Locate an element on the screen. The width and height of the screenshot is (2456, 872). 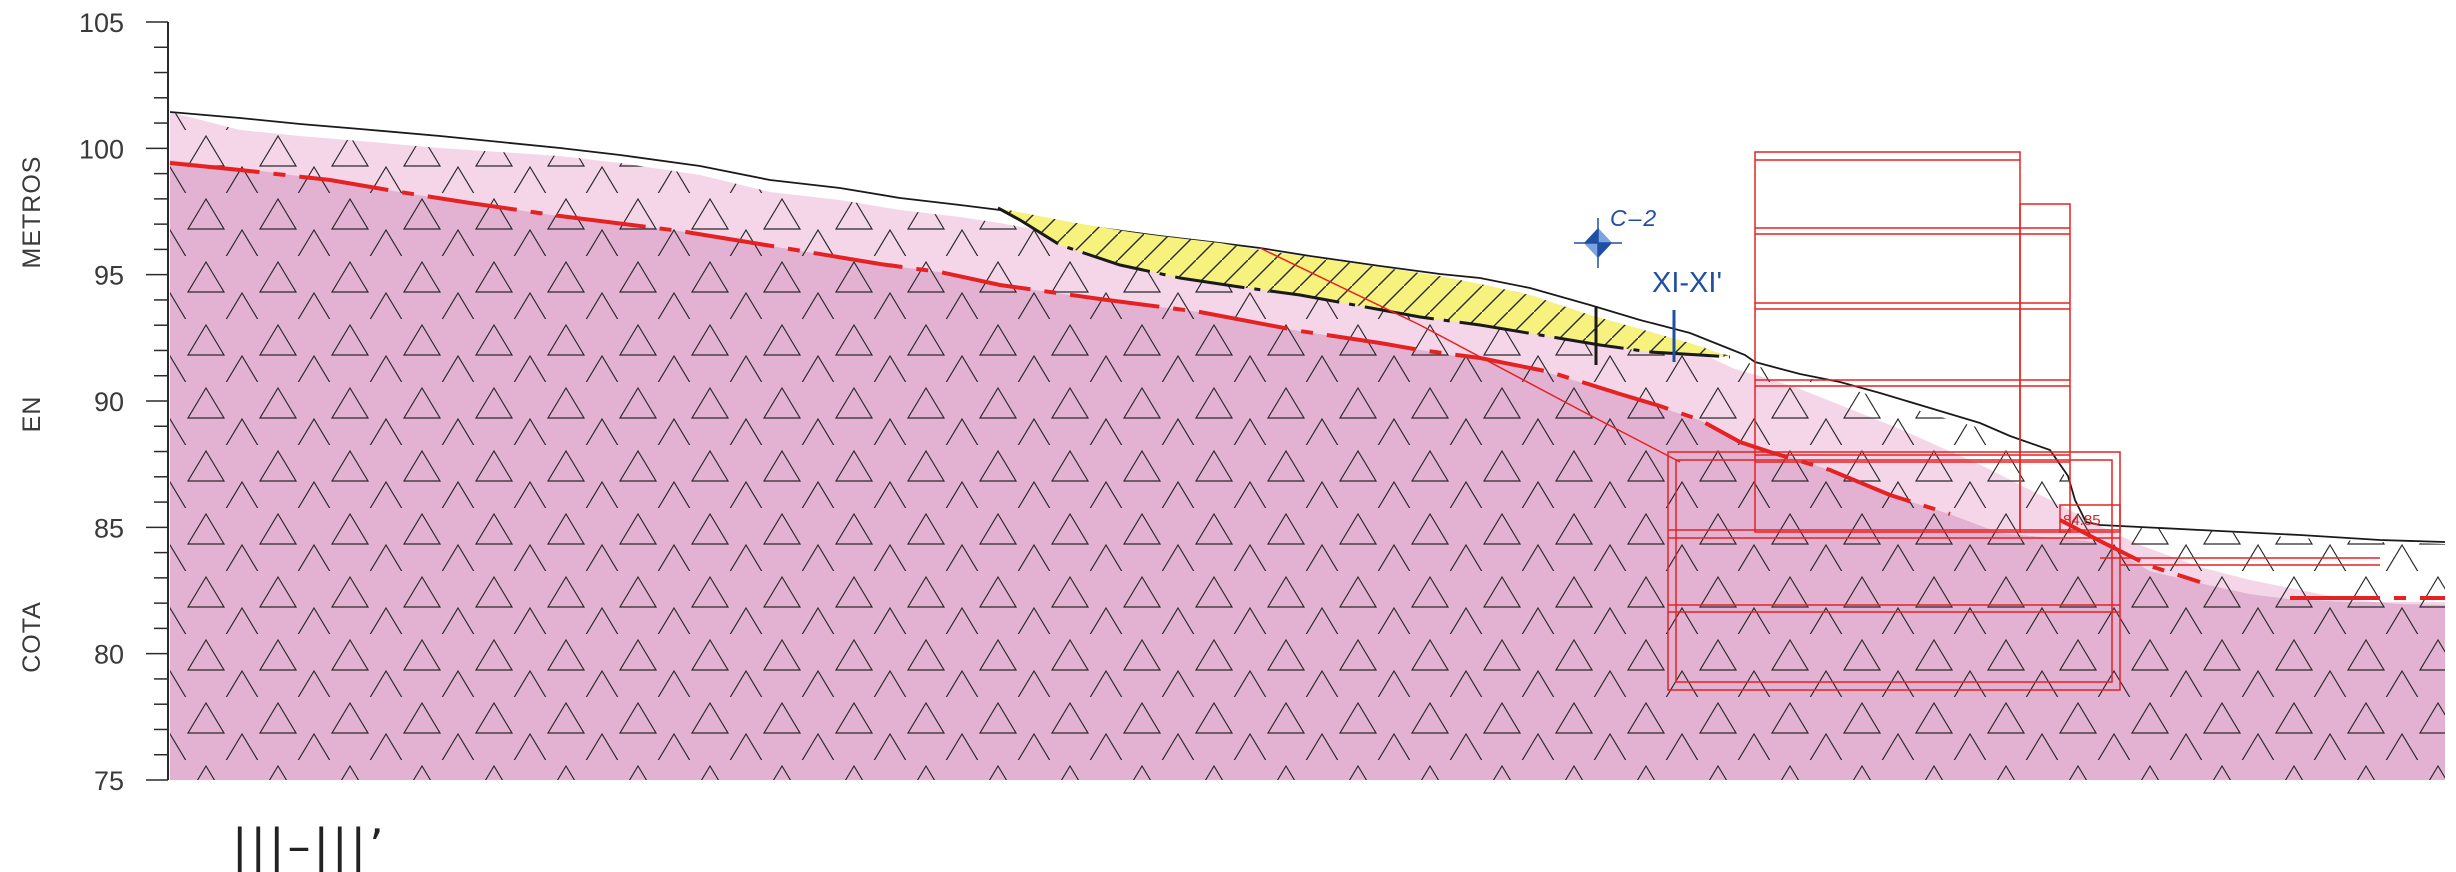
axis-word-en: EN is located at coordinates (32, 414).